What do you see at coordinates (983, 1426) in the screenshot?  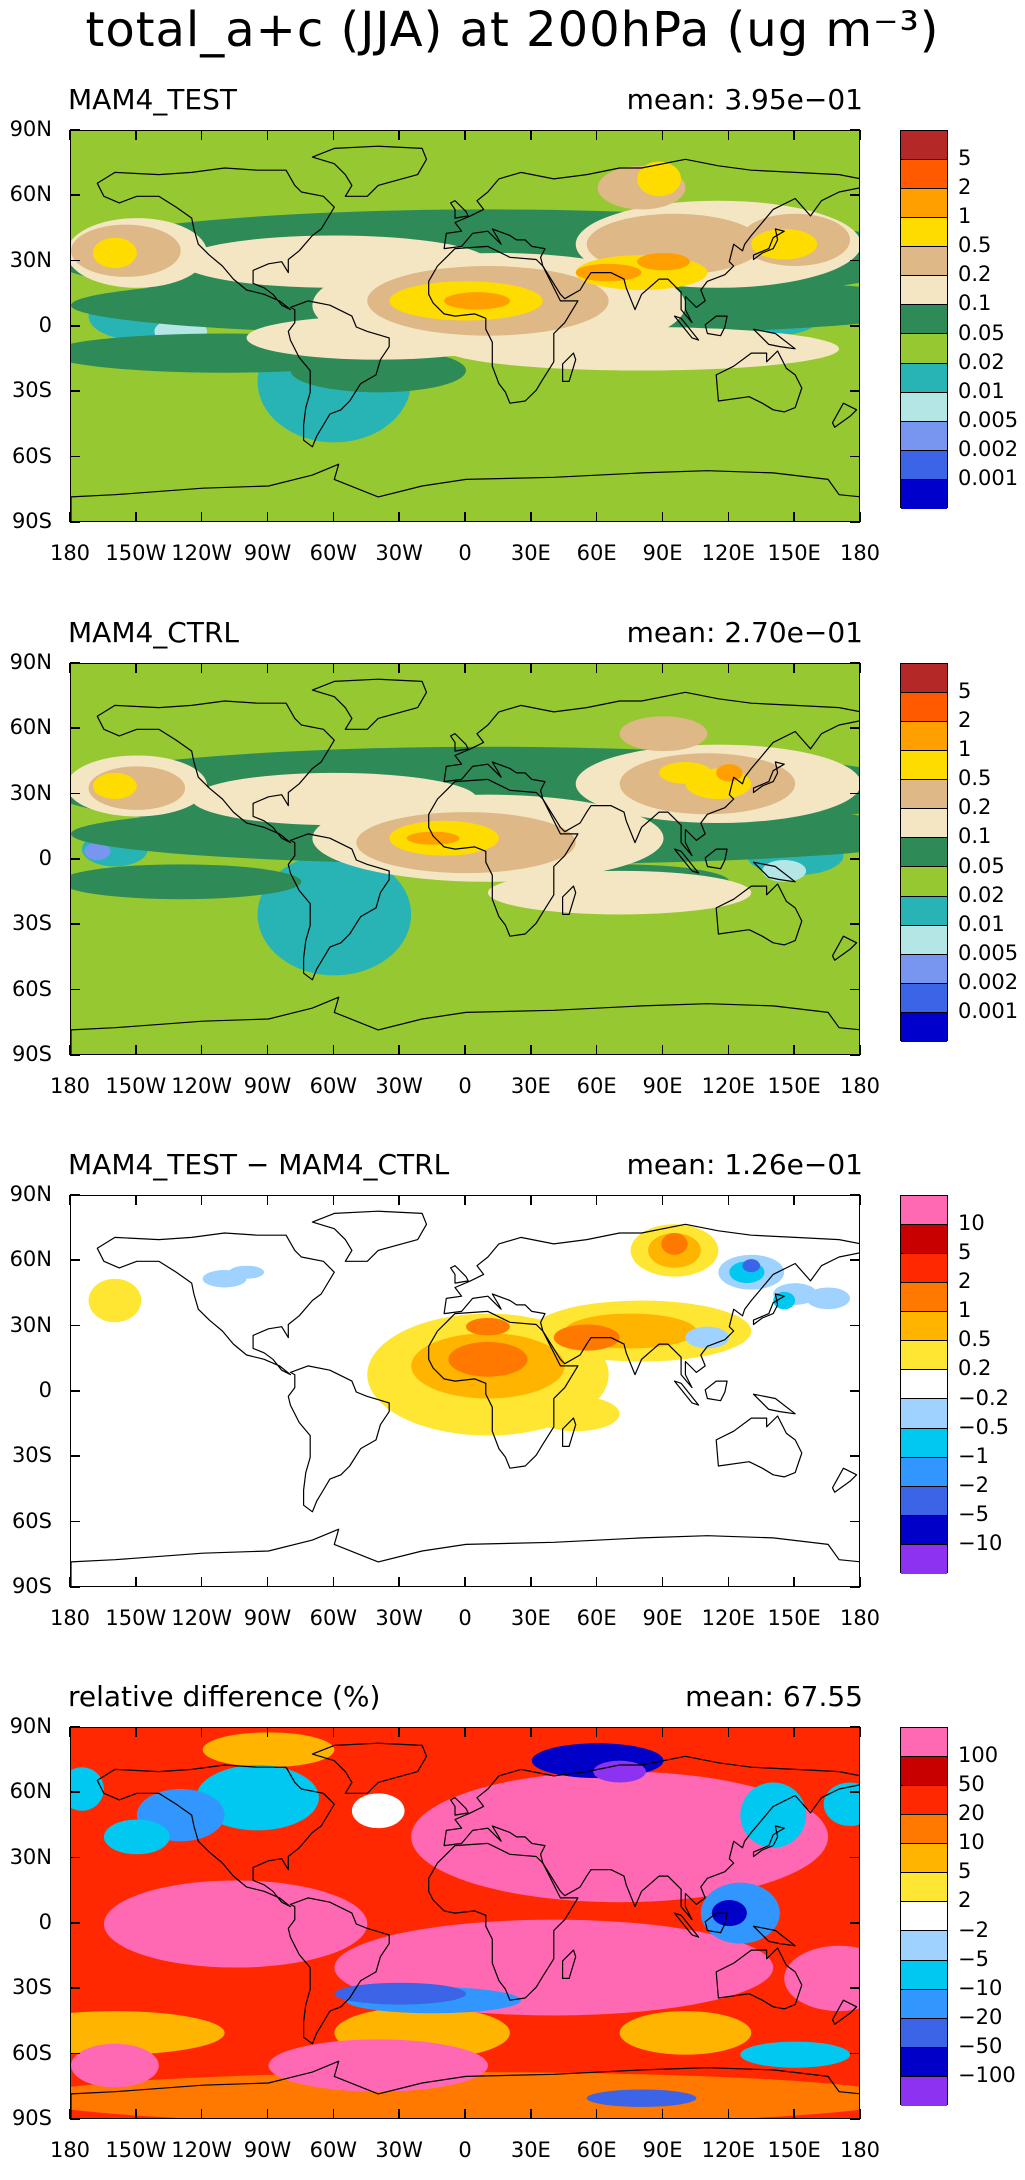 I see `colorbar-label: −0.5` at bounding box center [983, 1426].